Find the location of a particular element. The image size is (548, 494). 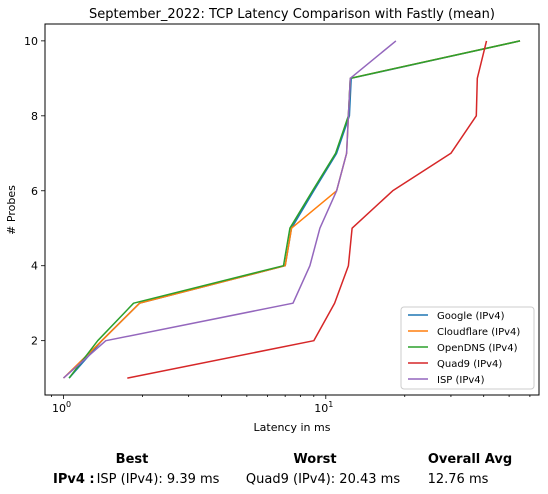

x-tick-label: 10¹ is located at coordinates (323, 407).